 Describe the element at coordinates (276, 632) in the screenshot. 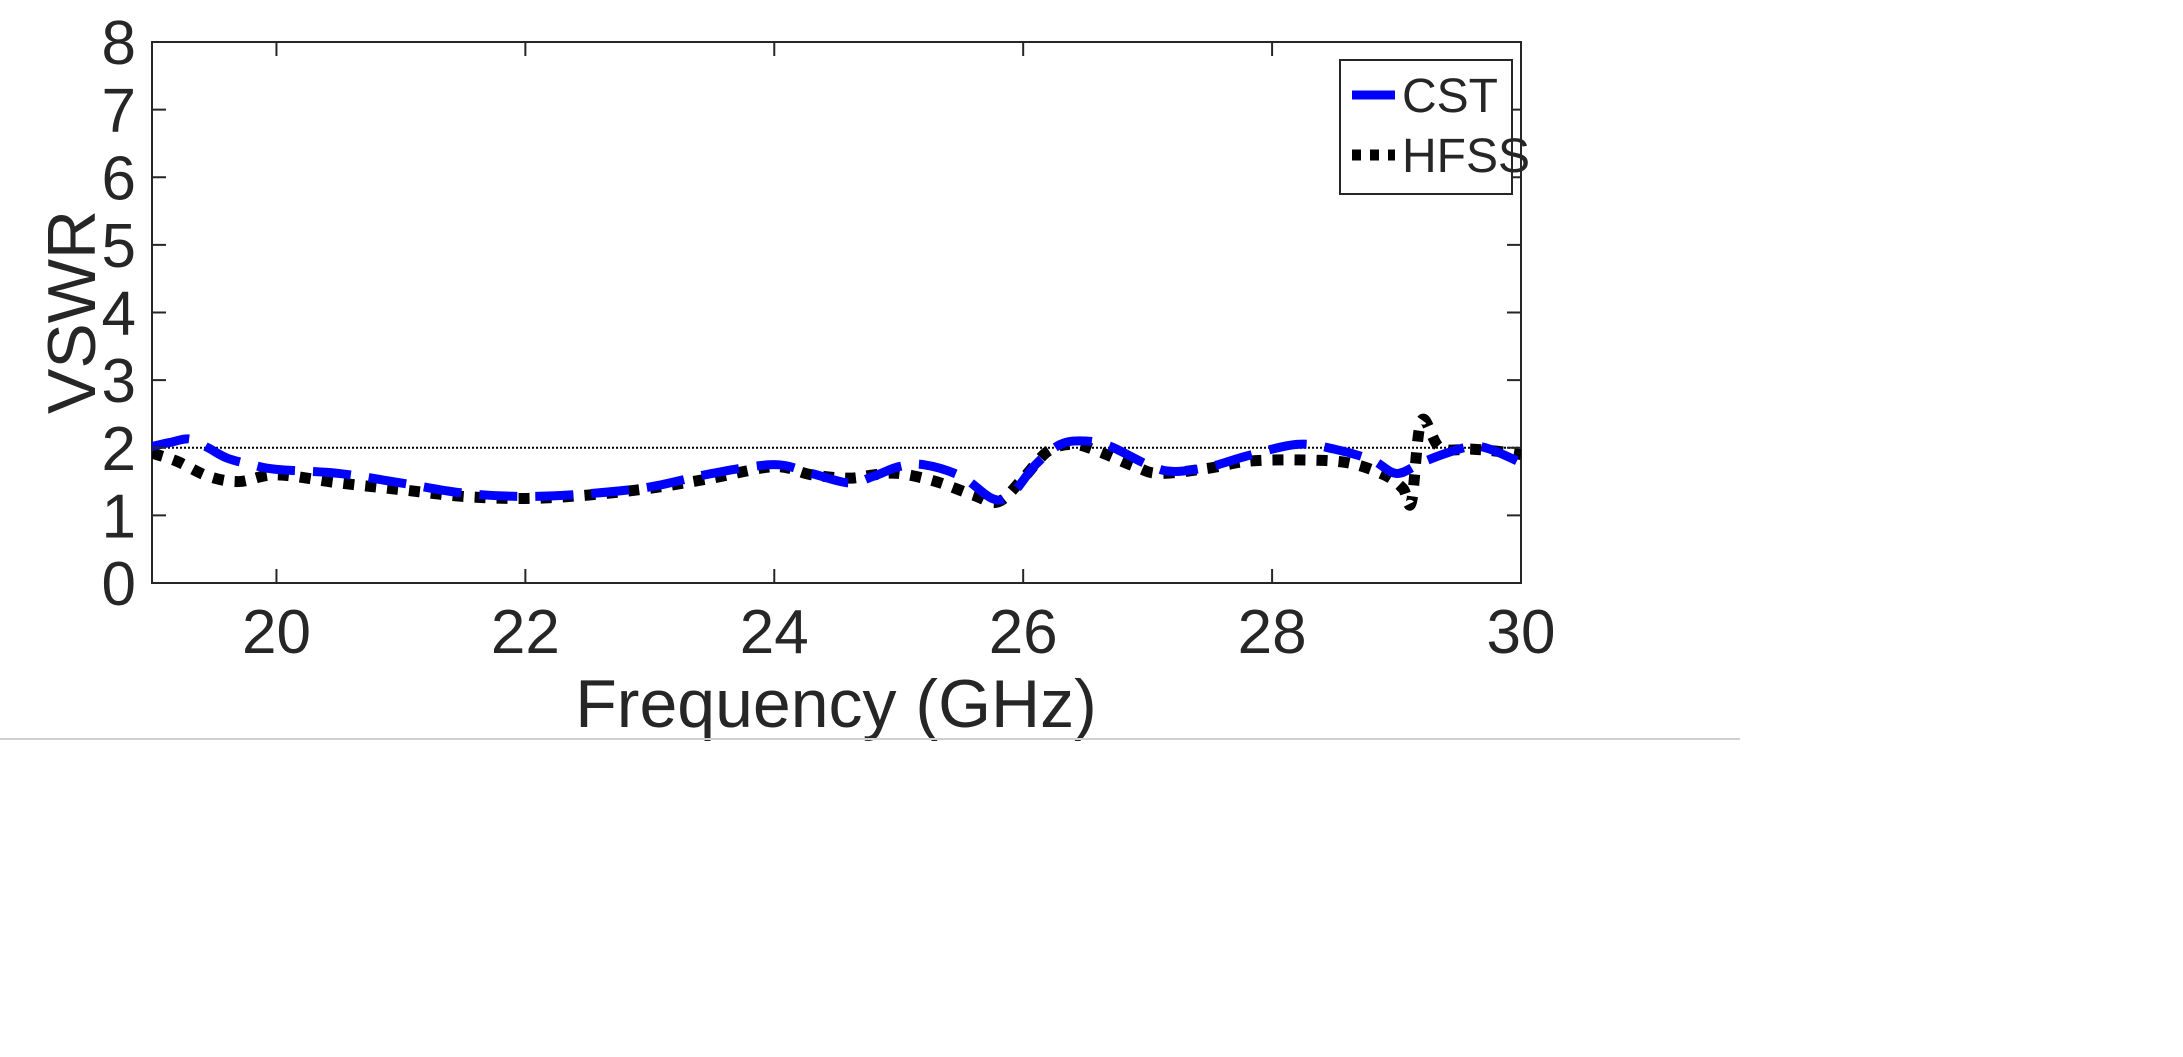

I see `x-tick-label: 20` at that location.